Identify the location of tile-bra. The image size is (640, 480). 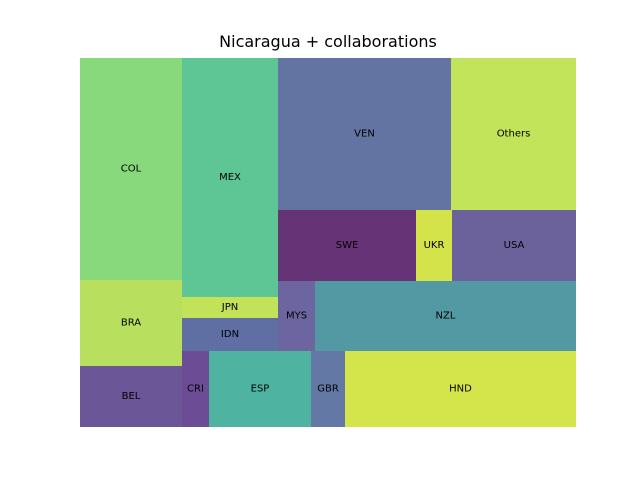
(131, 323).